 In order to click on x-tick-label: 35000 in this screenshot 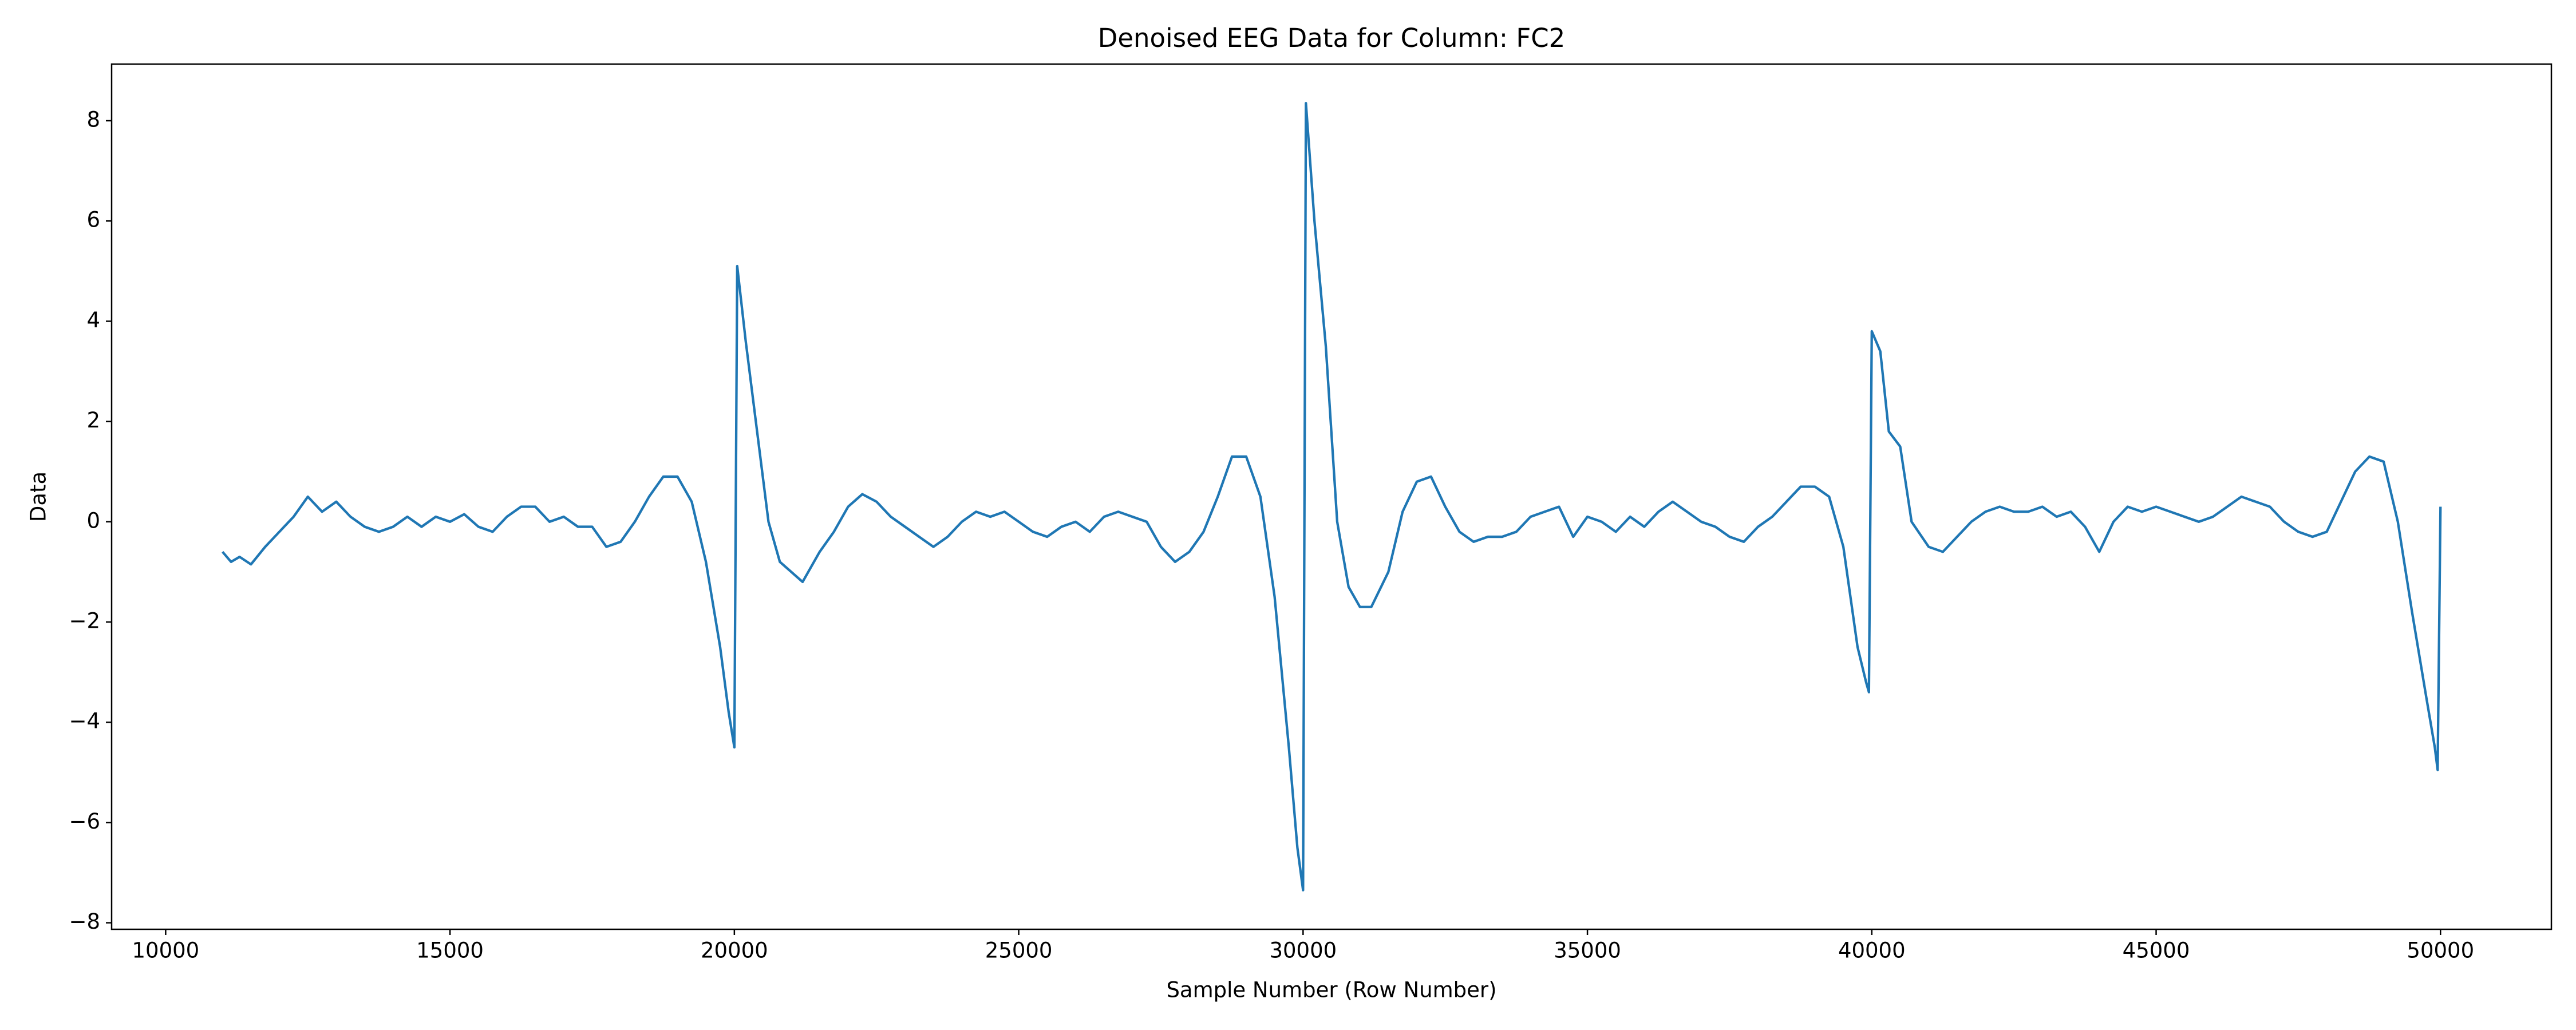, I will do `click(1587, 950)`.